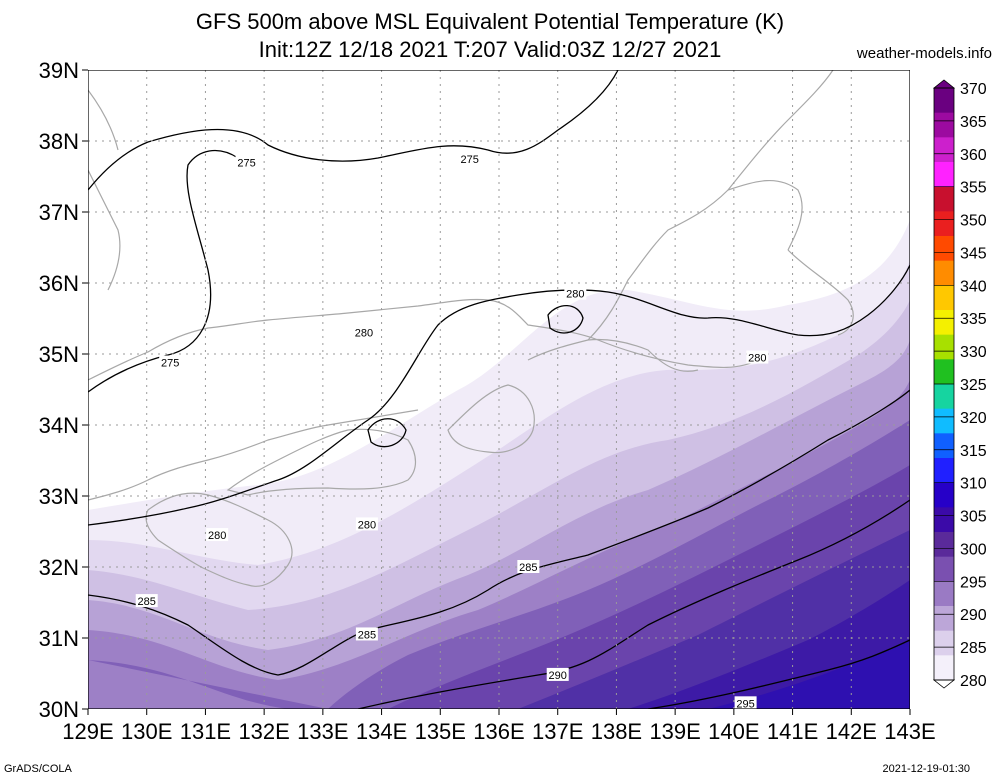  Describe the element at coordinates (59, 354) in the screenshot. I see `lat-tick-label: 35N` at that location.